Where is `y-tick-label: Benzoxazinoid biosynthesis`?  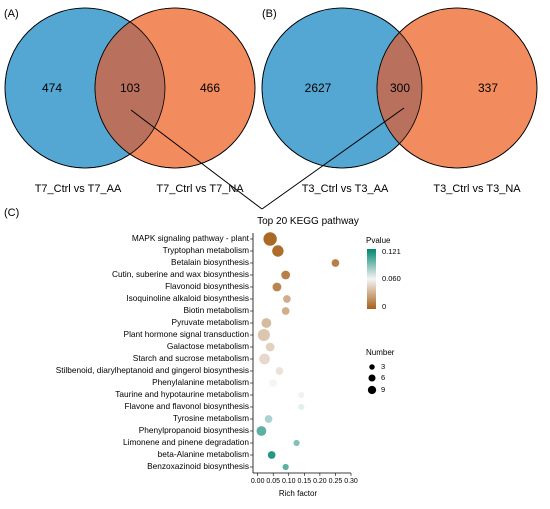 y-tick-label: Benzoxazinoid biosynthesis is located at coordinates (198, 466).